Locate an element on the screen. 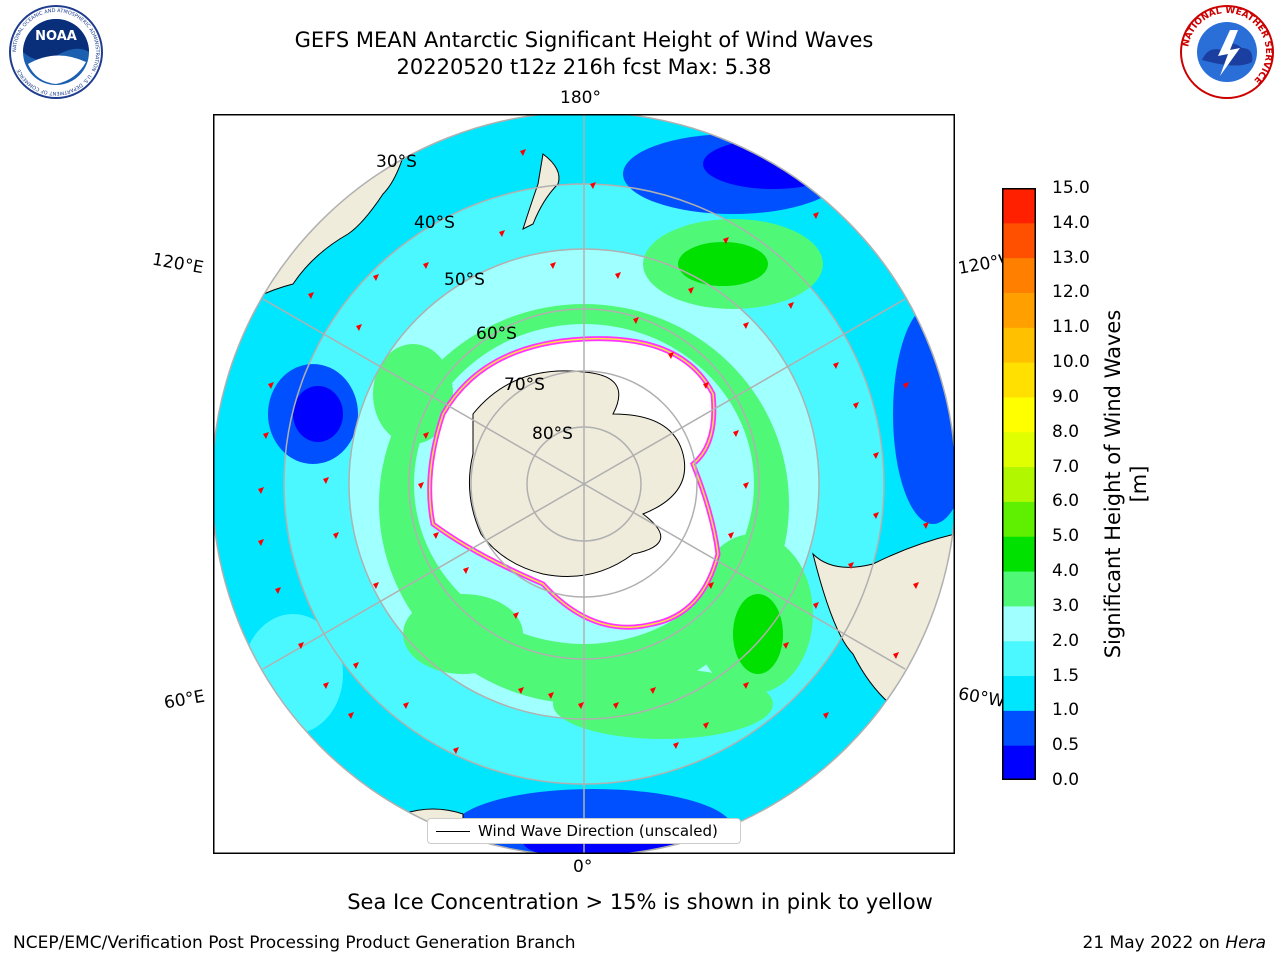 The image size is (1280, 960). colorbar-tick-label: 11.0 is located at coordinates (1071, 327).